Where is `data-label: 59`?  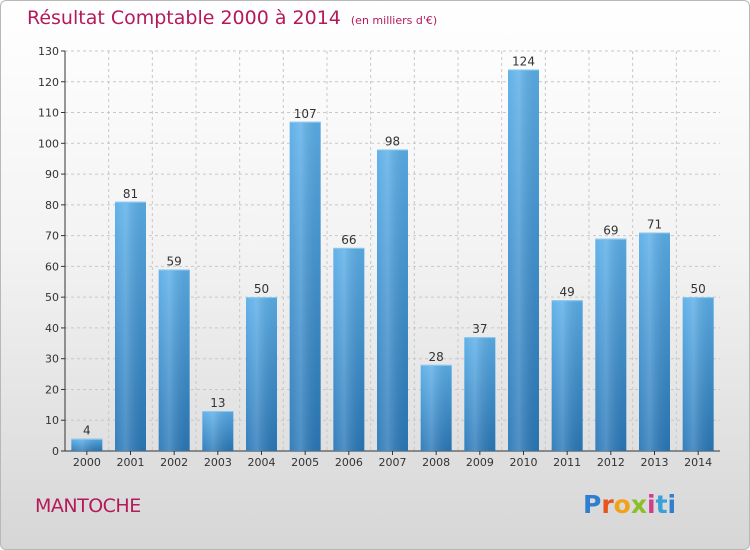
data-label: 59 is located at coordinates (174, 261).